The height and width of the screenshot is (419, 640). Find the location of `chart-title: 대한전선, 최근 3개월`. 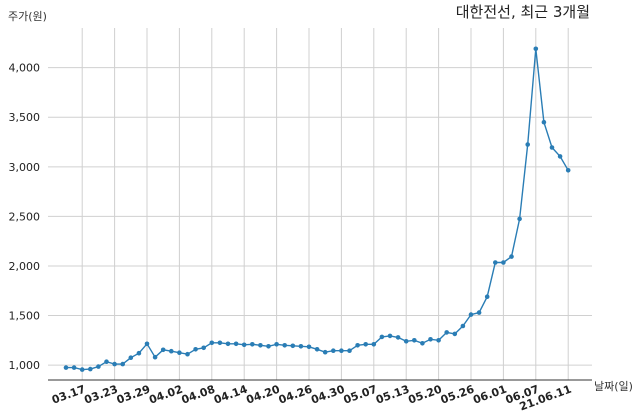

chart-title: 대한전선, 최근 3개월 is located at coordinates (523, 12).